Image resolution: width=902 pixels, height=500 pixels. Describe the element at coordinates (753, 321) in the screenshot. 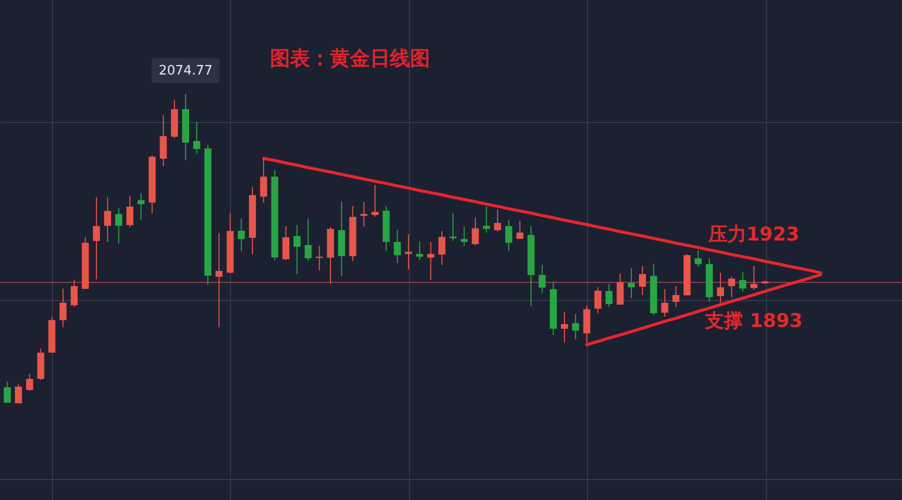

I see `series-label: 支撑 1893` at that location.